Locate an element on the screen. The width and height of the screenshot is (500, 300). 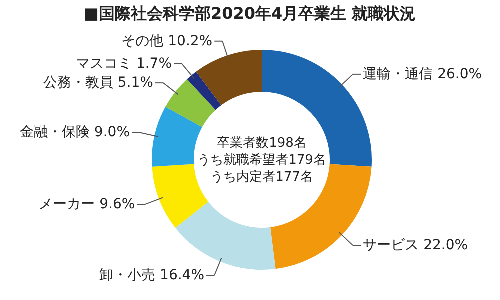
text: うち就職希望者179名 is located at coordinates (262, 160).